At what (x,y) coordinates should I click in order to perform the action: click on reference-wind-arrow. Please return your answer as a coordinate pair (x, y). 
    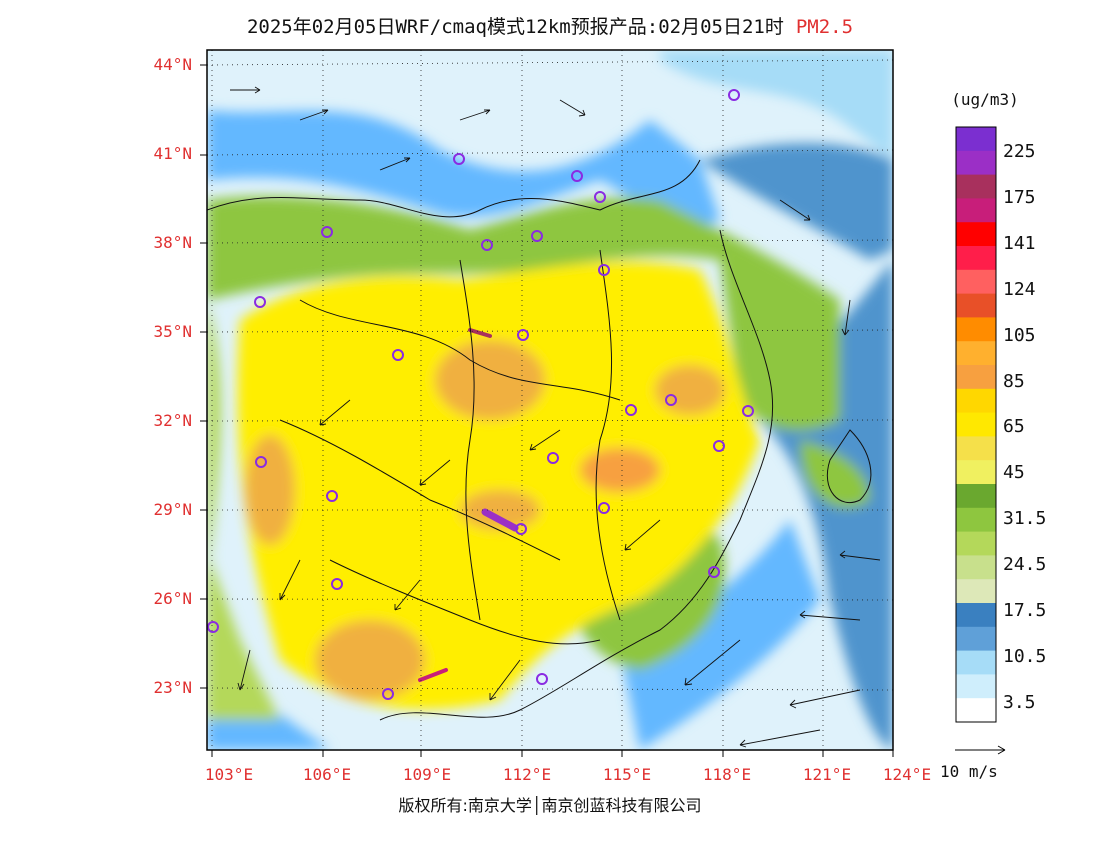
    Looking at the image, I should click on (980, 750).